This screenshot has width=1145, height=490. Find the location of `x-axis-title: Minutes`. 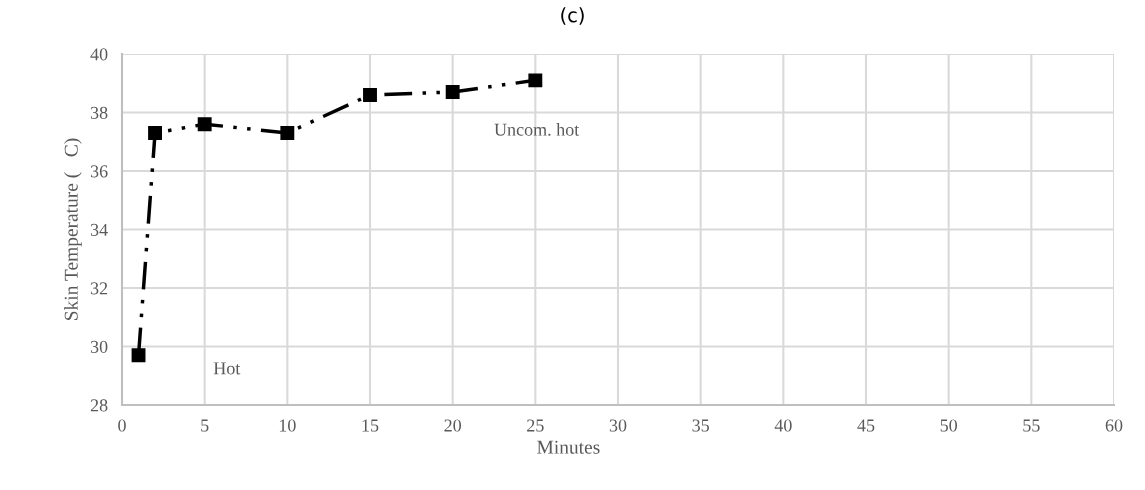

x-axis-title: Minutes is located at coordinates (568, 447).